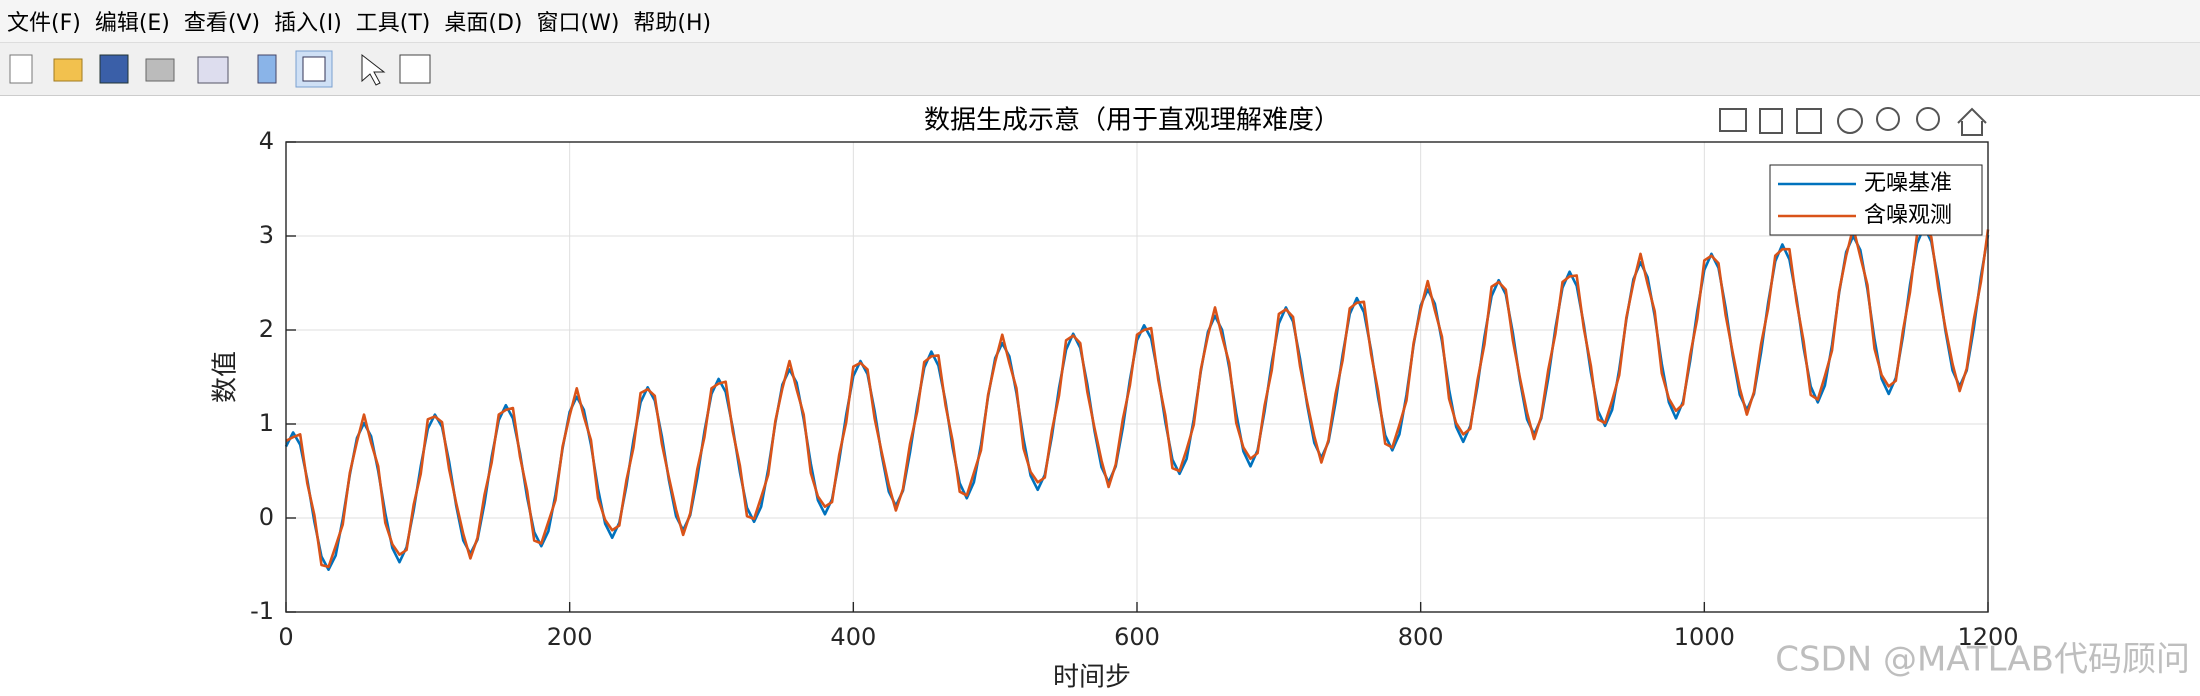 Image resolution: width=2200 pixels, height=696 pixels. I want to click on menu-item: 桌面(D), so click(483, 23).